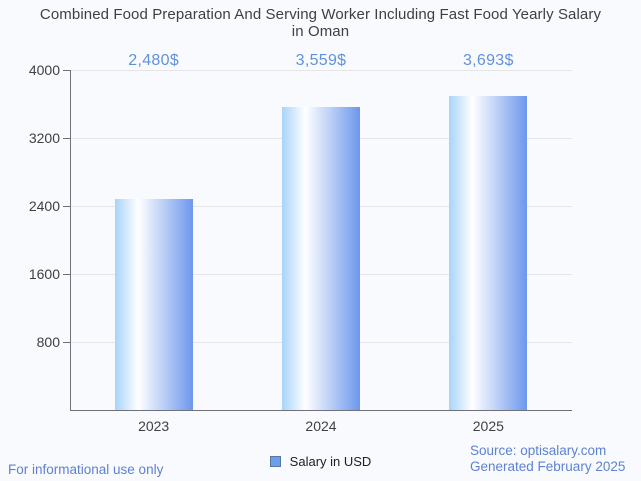 This screenshot has height=481, width=641. Describe the element at coordinates (154, 60) in the screenshot. I see `value-label: 2,480$` at that location.